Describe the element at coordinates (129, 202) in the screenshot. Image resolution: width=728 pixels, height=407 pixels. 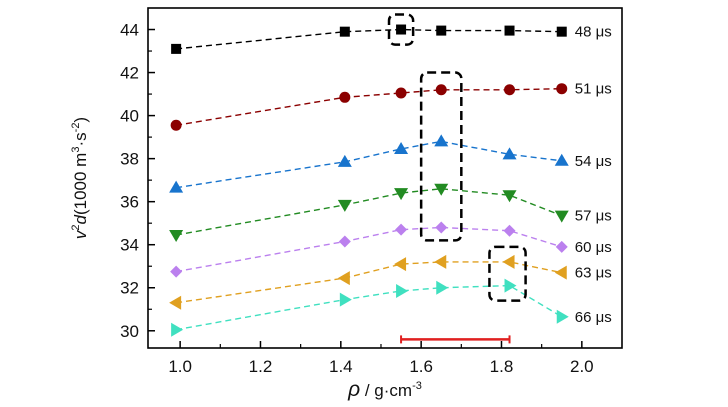
I see `y-tick-label: 36` at that location.